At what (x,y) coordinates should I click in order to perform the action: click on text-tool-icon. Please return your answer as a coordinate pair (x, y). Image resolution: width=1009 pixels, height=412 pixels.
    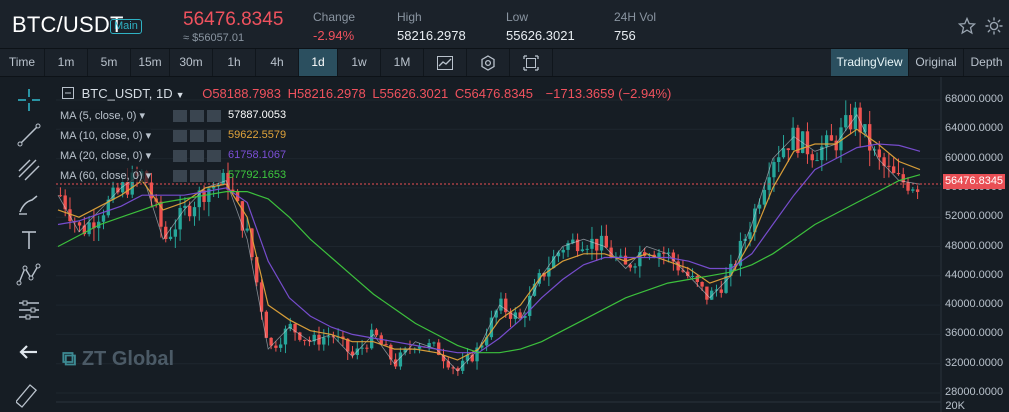
    Looking at the image, I should click on (29, 240).